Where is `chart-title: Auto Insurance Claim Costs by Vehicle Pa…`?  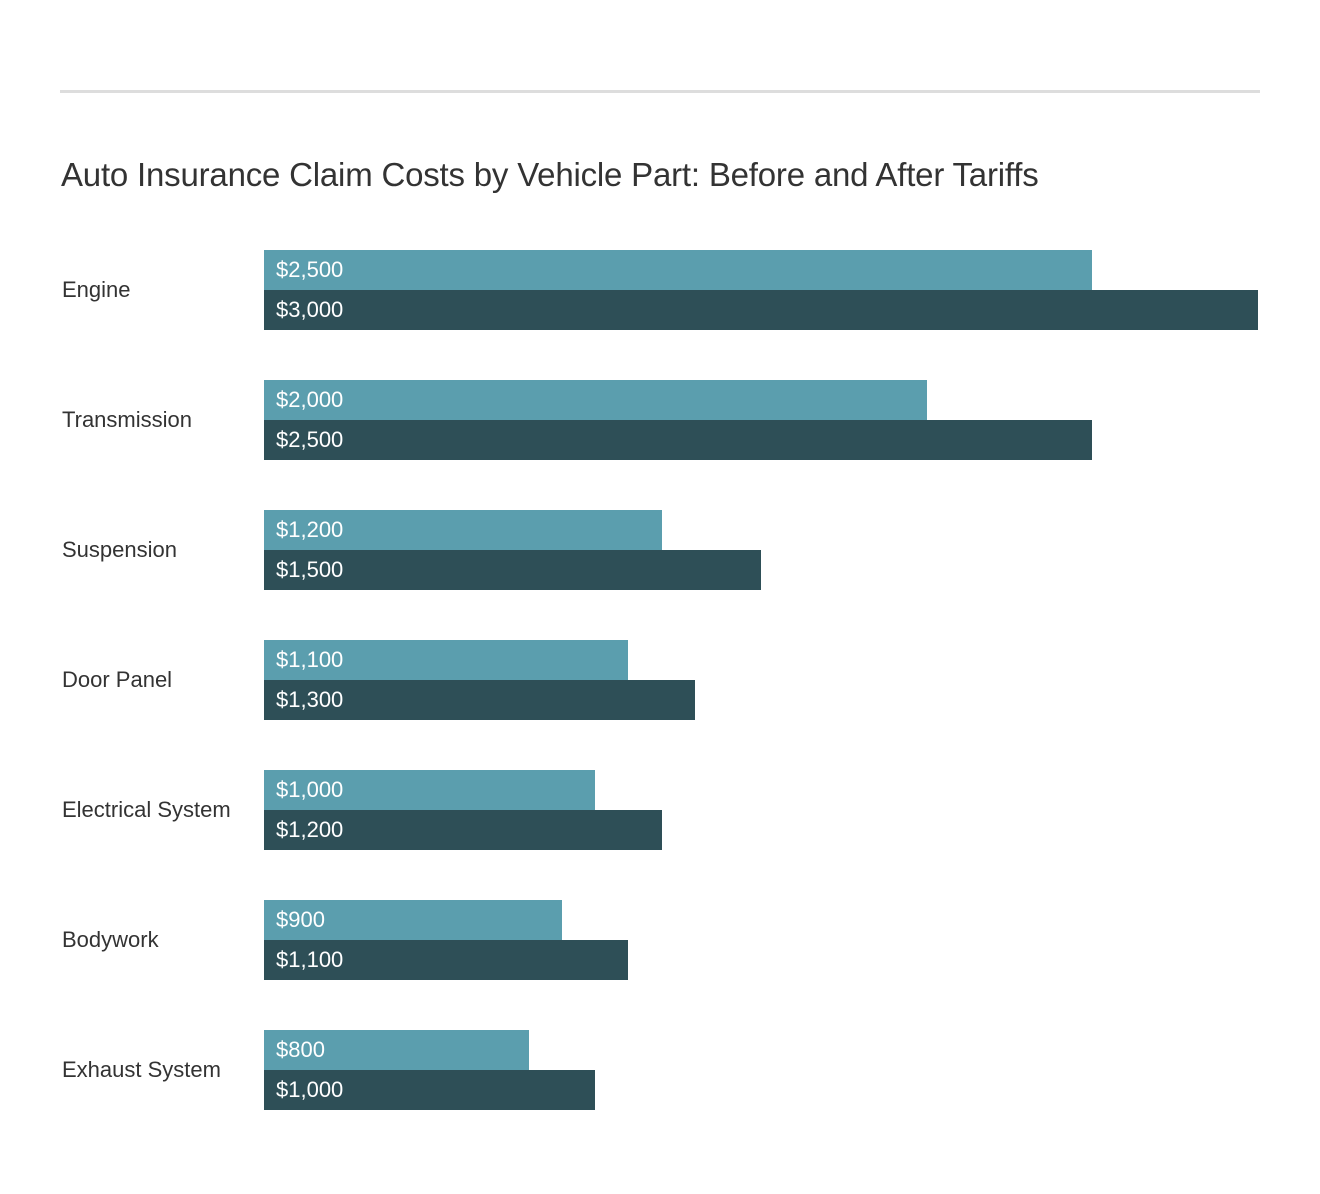
chart-title: Auto Insurance Claim Costs by Vehicle Pa… is located at coordinates (550, 174).